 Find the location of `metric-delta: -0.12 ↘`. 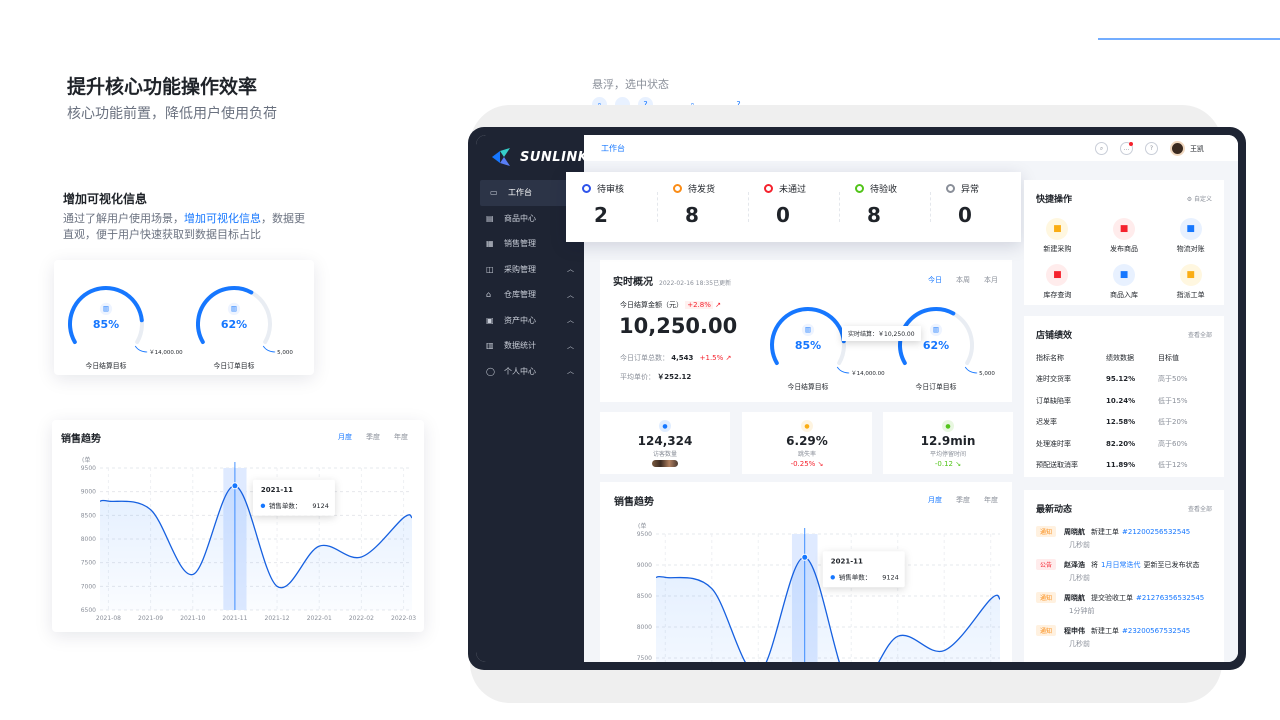

metric-delta: -0.12 ↘ is located at coordinates (948, 464).